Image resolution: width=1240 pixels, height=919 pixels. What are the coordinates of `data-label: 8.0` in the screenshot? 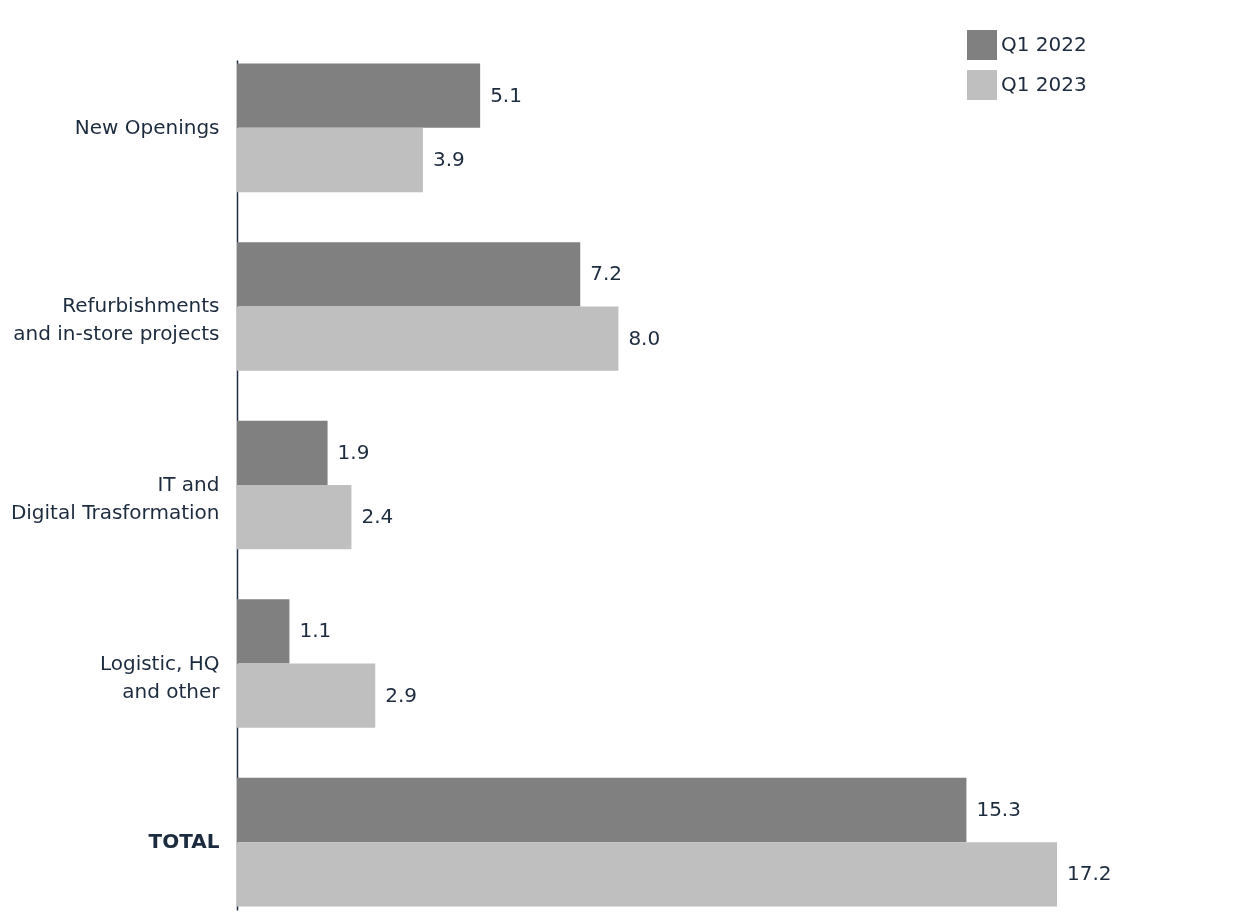 It's located at (644, 337).